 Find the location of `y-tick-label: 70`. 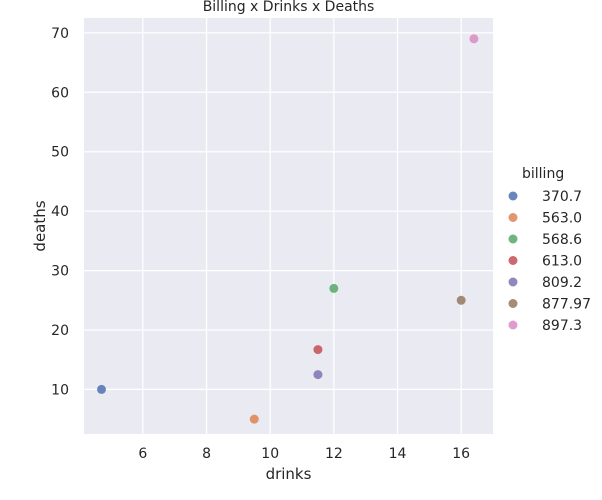

y-tick-label: 70 is located at coordinates (60, 34).